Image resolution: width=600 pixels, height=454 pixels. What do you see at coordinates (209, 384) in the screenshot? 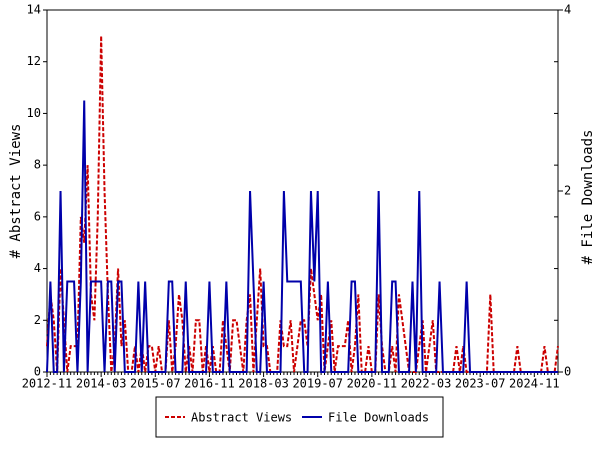
I see `x-tick-label: 2016-11` at bounding box center [209, 384].